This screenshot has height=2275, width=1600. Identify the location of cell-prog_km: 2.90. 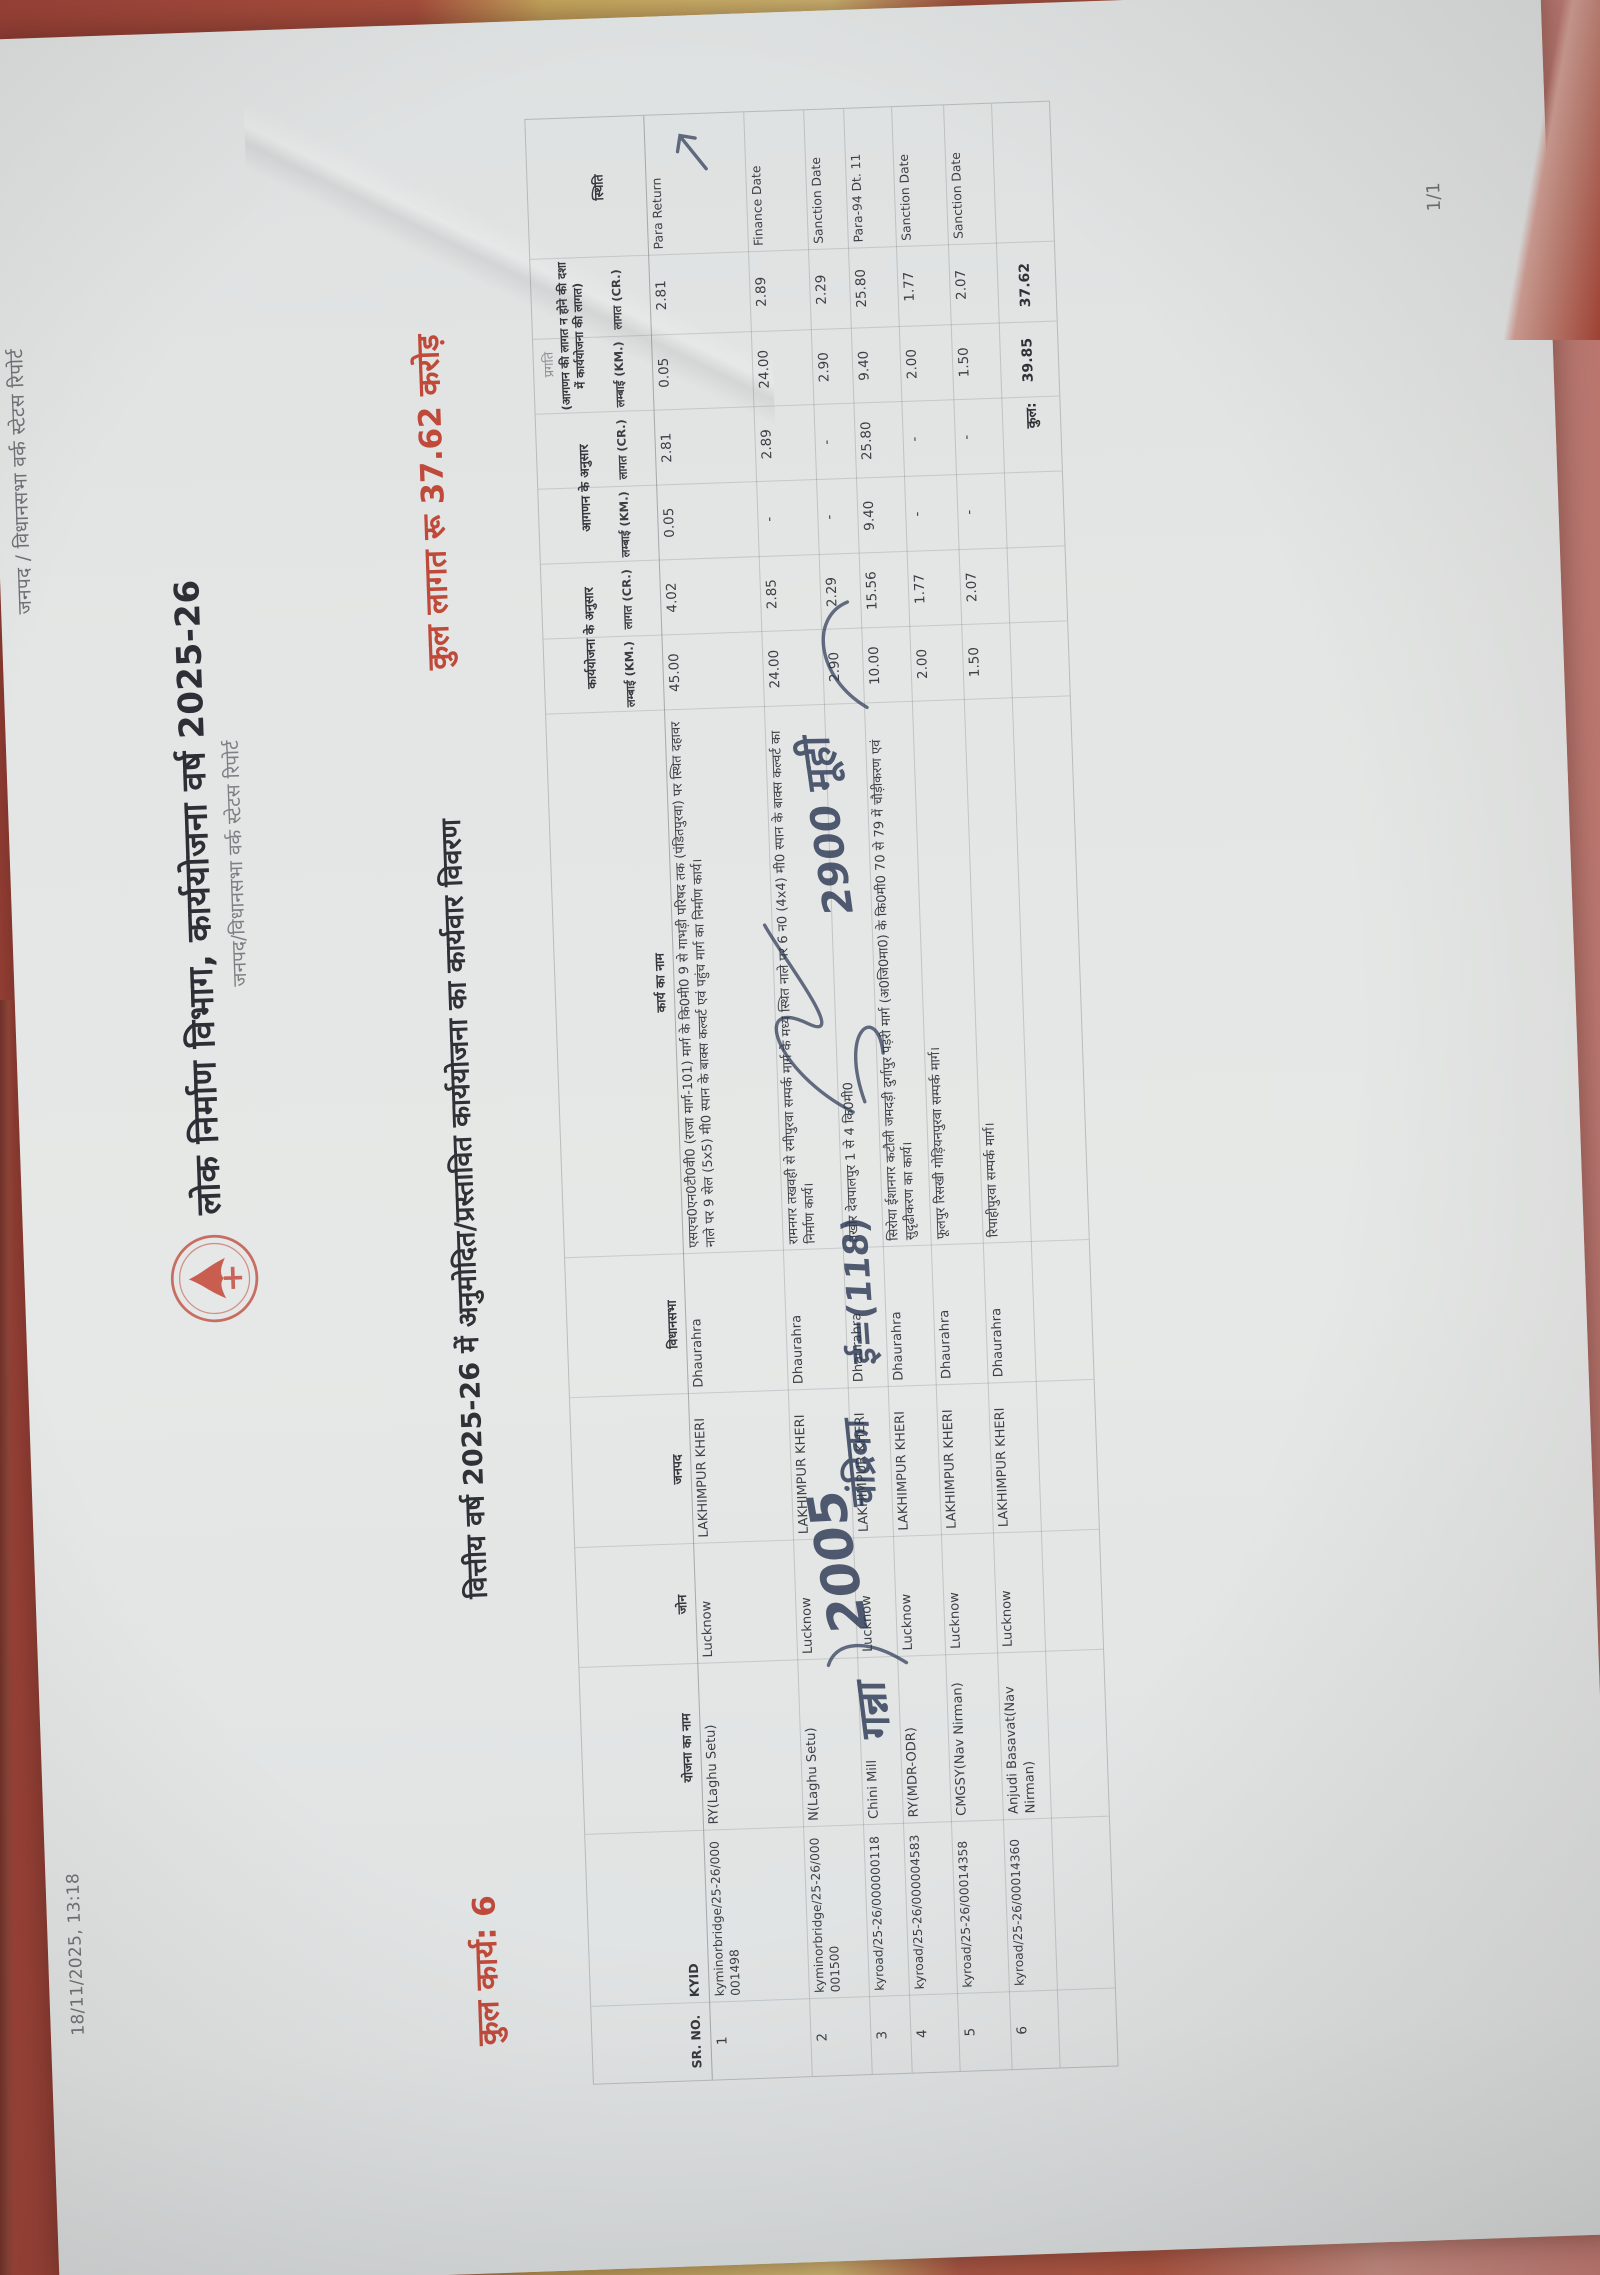
(824, 367).